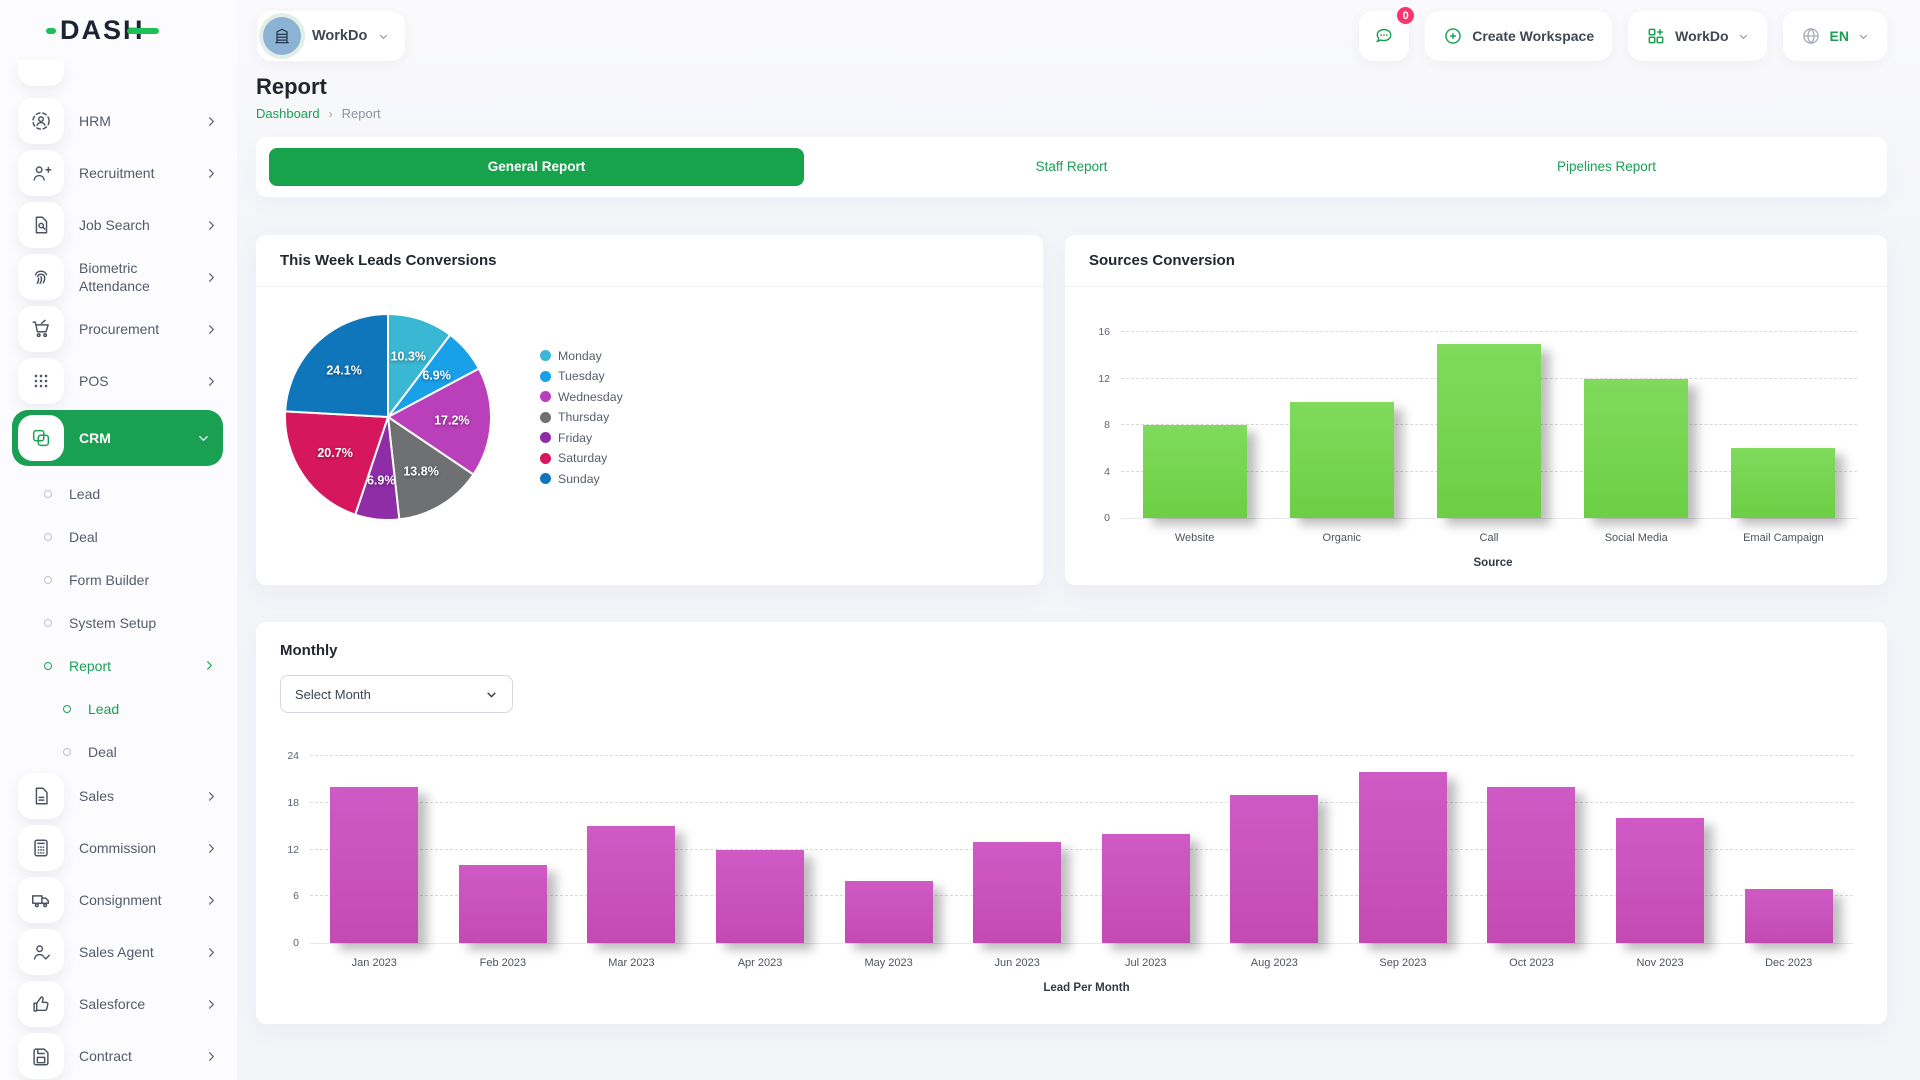  What do you see at coordinates (331, 36) in the screenshot?
I see `workspace-switcher: WorkDo` at bounding box center [331, 36].